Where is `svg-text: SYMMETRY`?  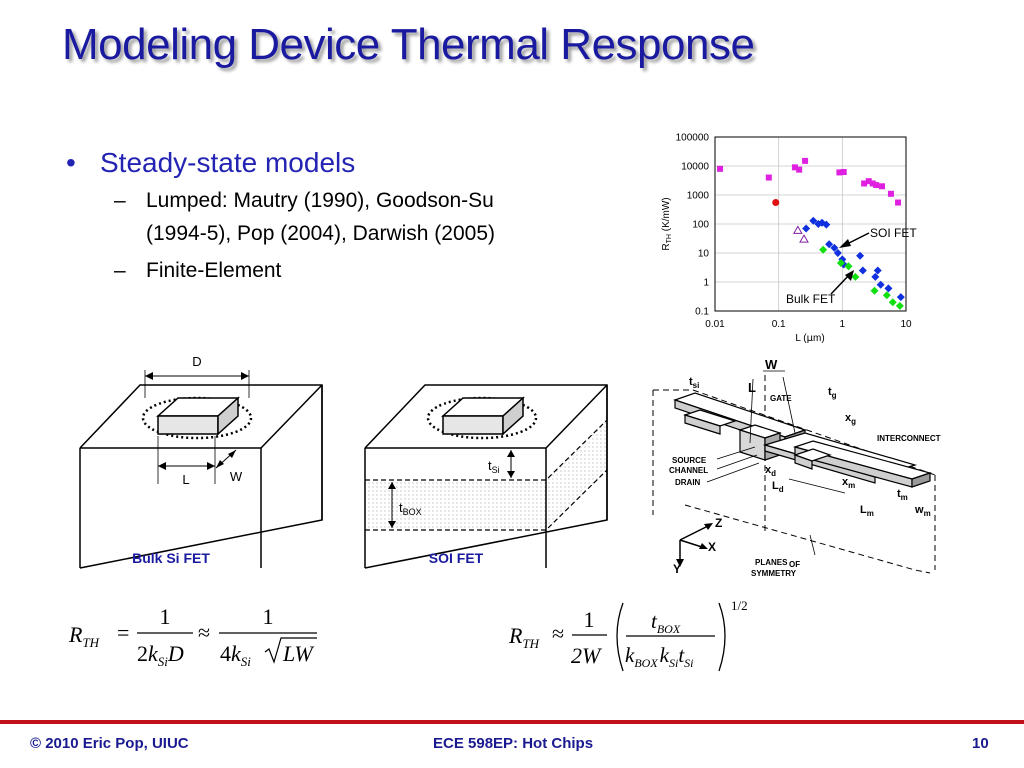
svg-text: SYMMETRY is located at coordinates (774, 573).